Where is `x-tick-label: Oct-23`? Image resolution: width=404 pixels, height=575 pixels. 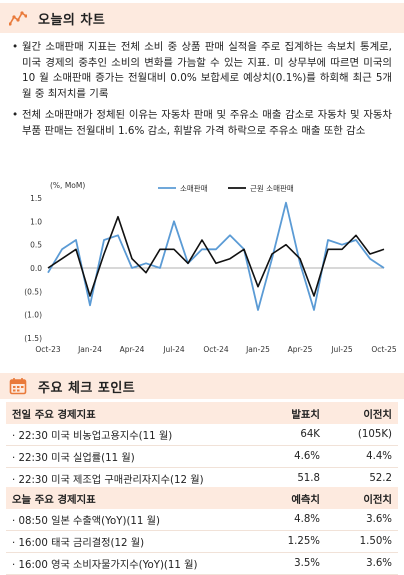 x-tick-label: Oct-23 is located at coordinates (47, 349).